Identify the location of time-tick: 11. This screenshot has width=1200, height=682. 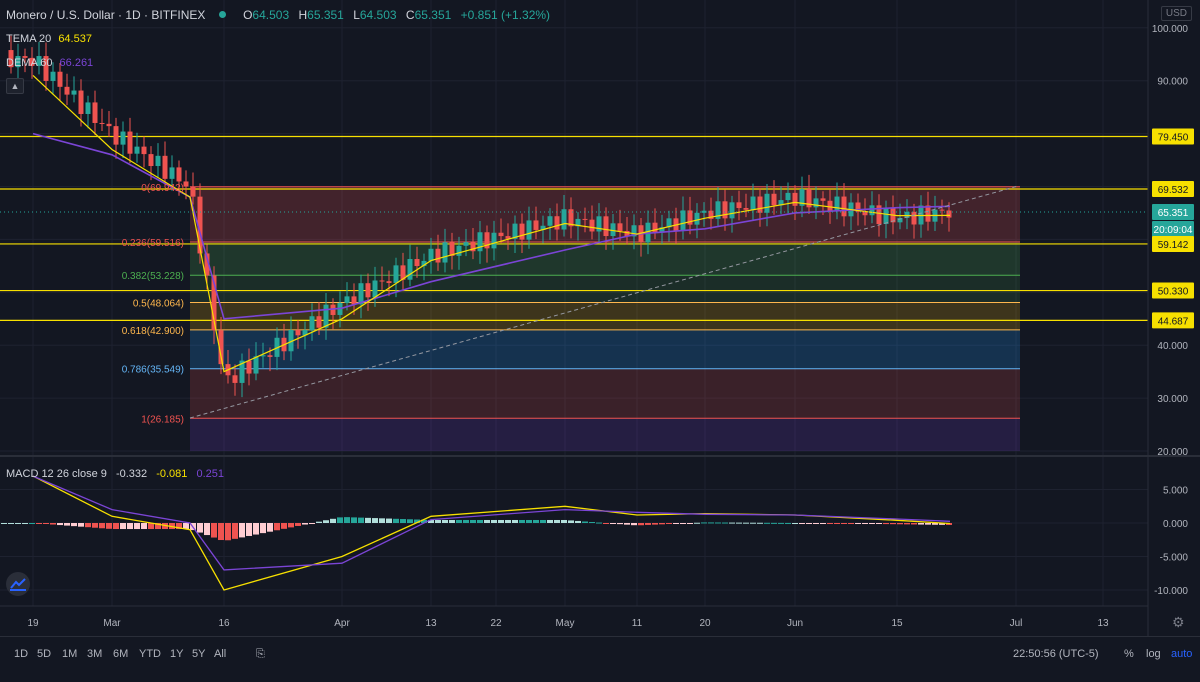
(637, 623).